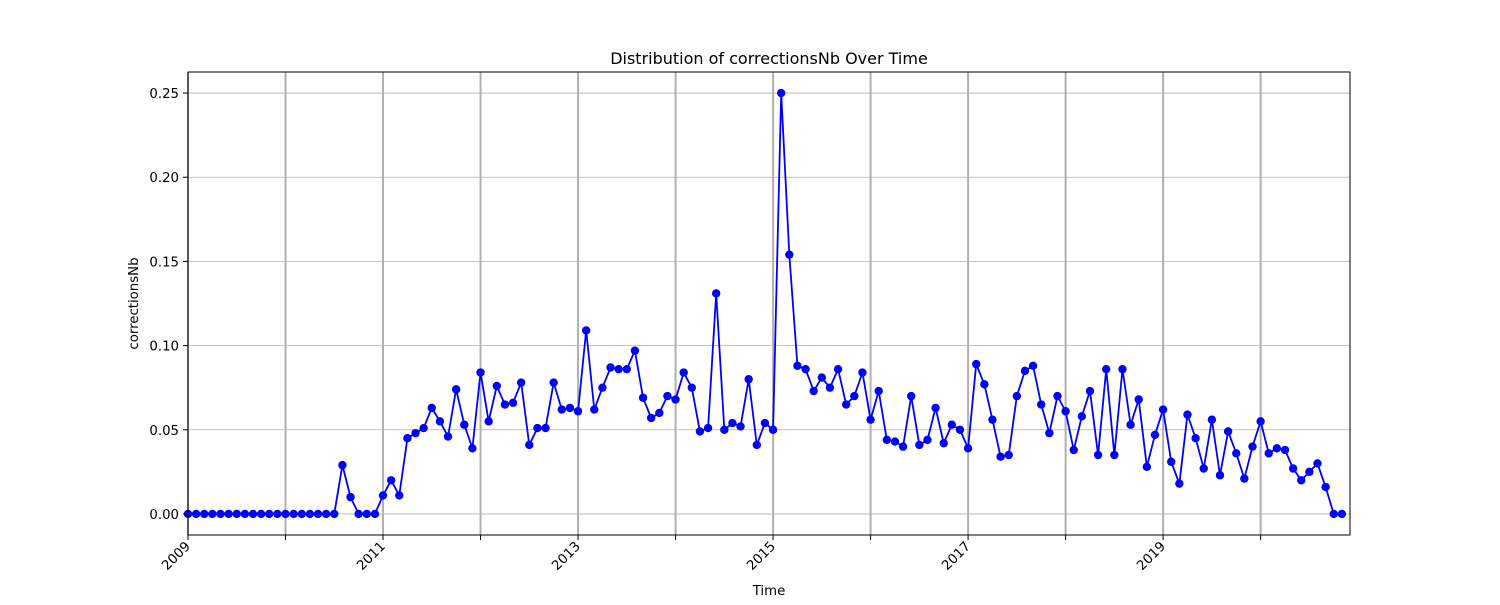  Describe the element at coordinates (168, 305) in the screenshot. I see `y-axis-ticks: 0.00 0.05 0.10 0.15 0.20 0.25` at that location.